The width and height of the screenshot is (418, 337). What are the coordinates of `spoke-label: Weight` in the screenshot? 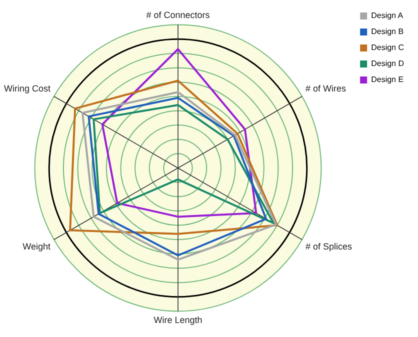 It's located at (36, 246).